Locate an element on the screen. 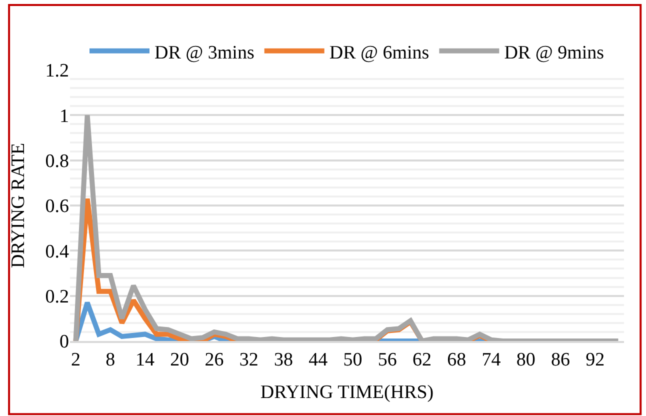  x-tick-label: 32 is located at coordinates (248, 360).